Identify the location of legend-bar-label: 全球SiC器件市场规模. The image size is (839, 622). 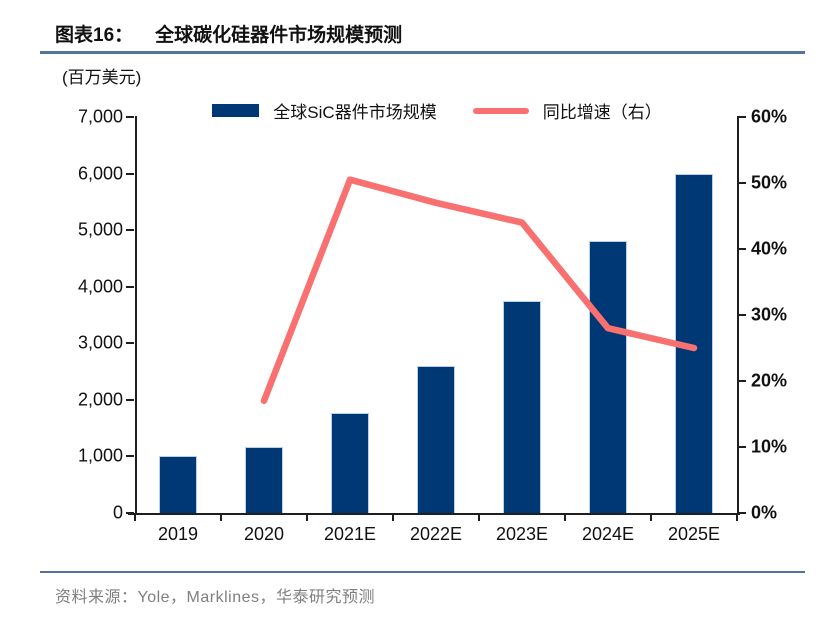
(355, 112).